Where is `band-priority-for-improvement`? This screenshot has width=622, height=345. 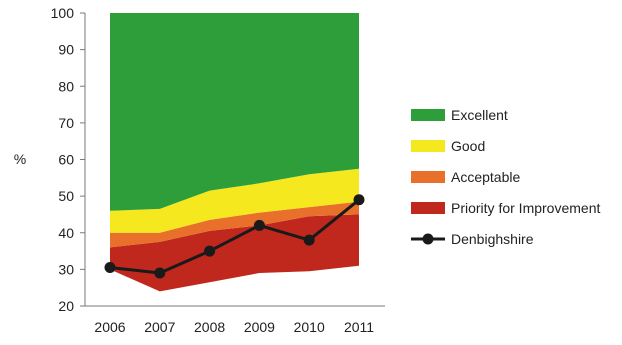
band-priority-for-improvement is located at coordinates (234, 253).